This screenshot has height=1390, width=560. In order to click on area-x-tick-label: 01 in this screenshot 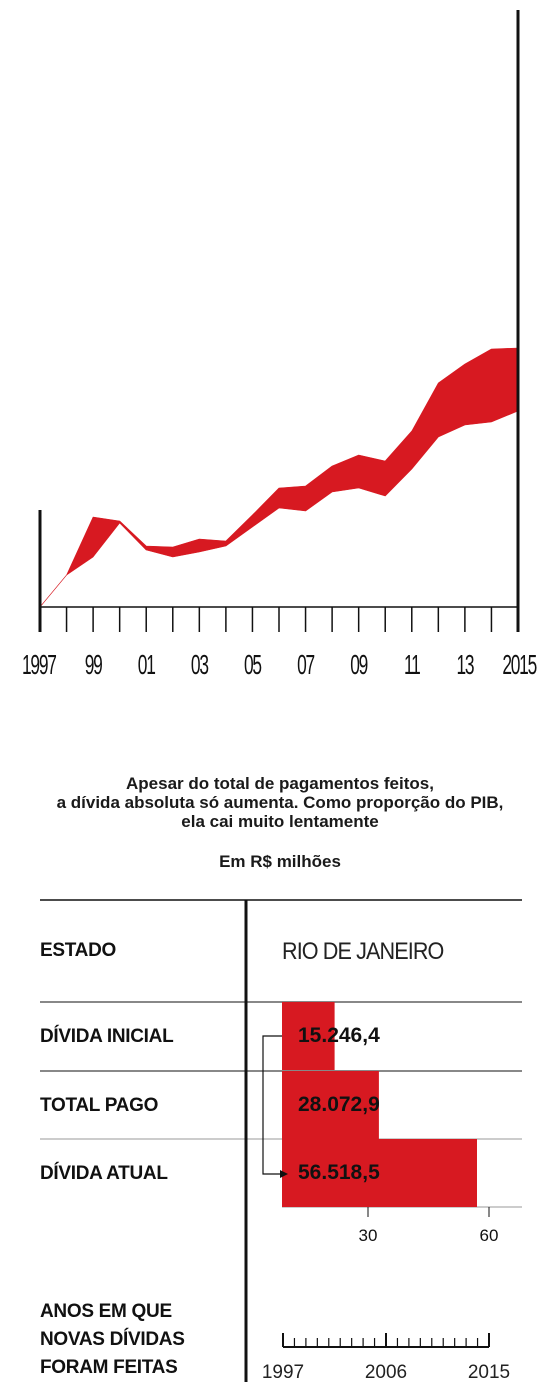, I will do `click(146, 664)`.